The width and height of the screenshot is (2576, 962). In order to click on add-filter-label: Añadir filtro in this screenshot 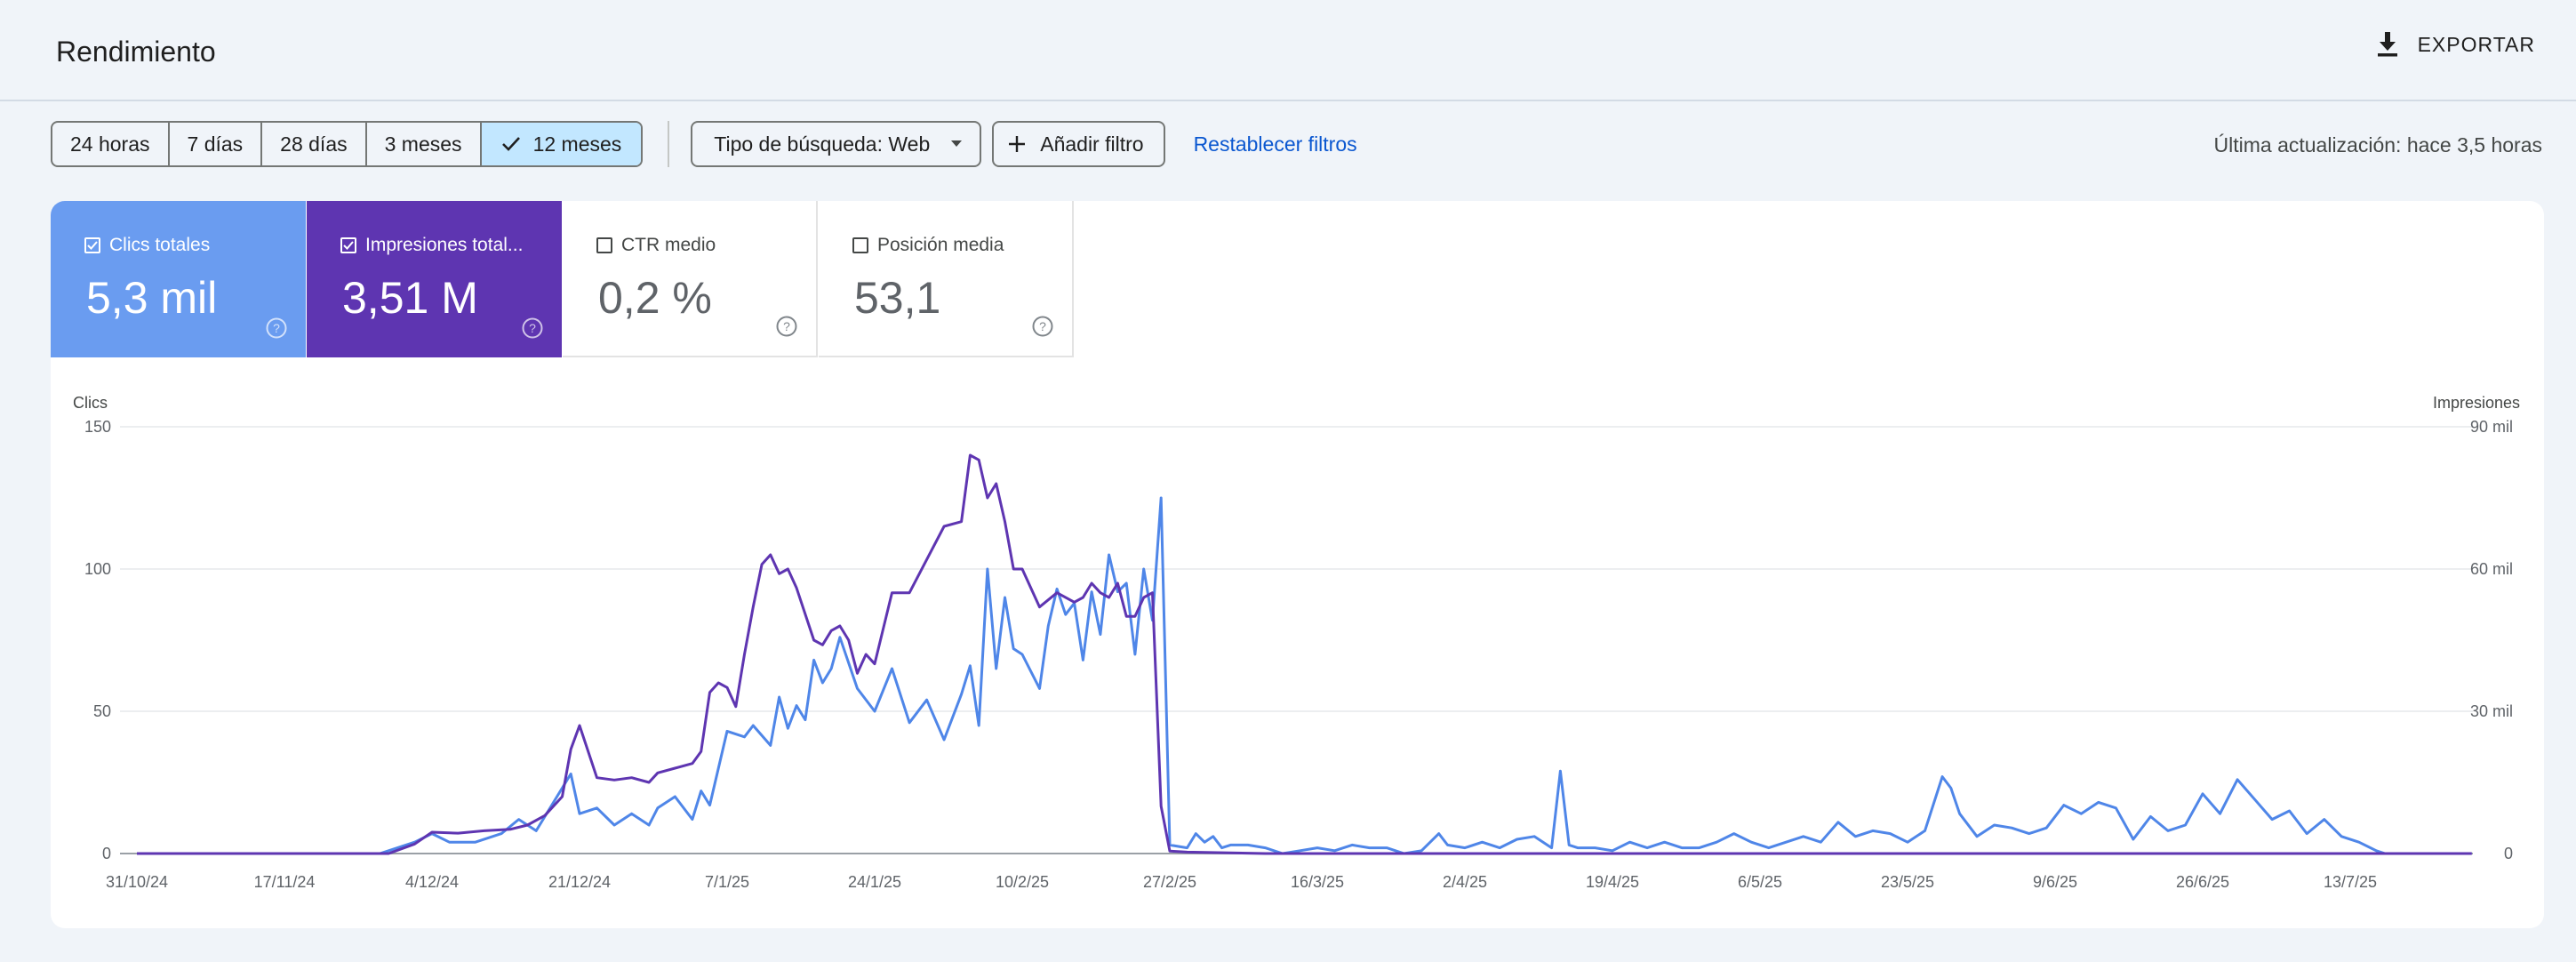, I will do `click(1092, 144)`.